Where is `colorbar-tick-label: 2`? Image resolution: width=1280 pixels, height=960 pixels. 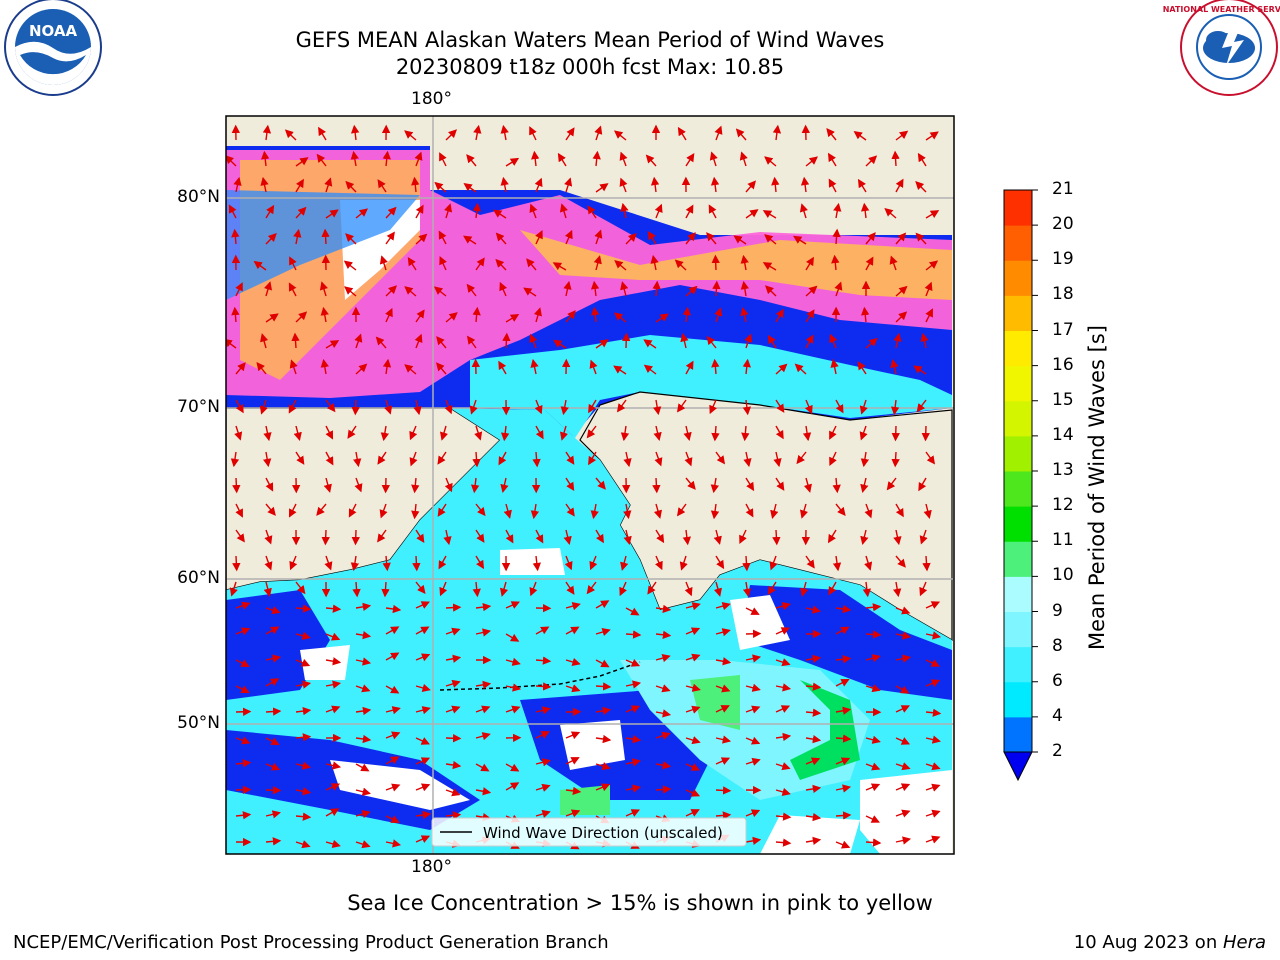
colorbar-tick-label: 2 is located at coordinates (1057, 751).